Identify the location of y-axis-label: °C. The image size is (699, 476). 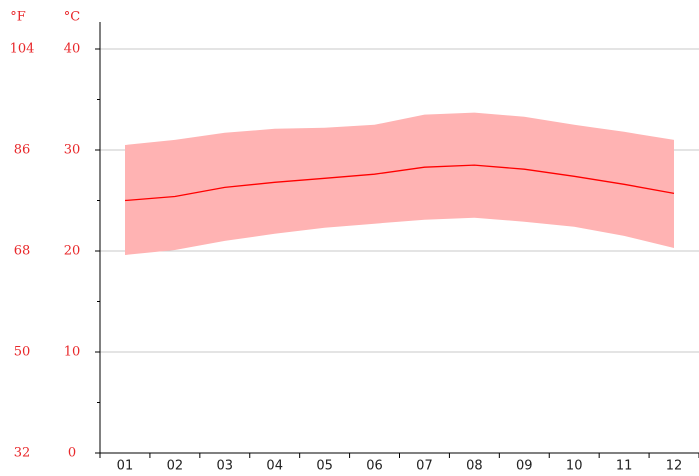
(72, 17).